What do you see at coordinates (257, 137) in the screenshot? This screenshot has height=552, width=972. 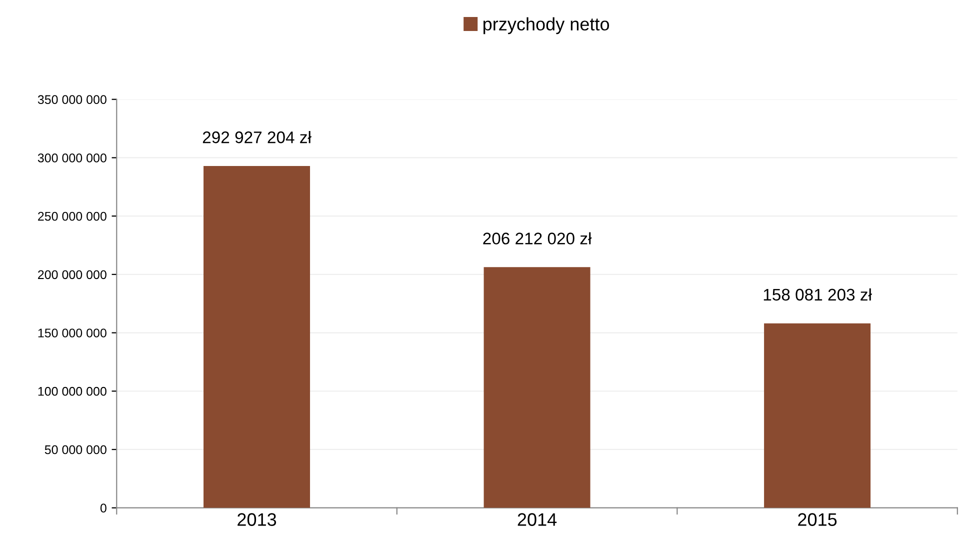 I see `data-label: 292 927 204 zł` at bounding box center [257, 137].